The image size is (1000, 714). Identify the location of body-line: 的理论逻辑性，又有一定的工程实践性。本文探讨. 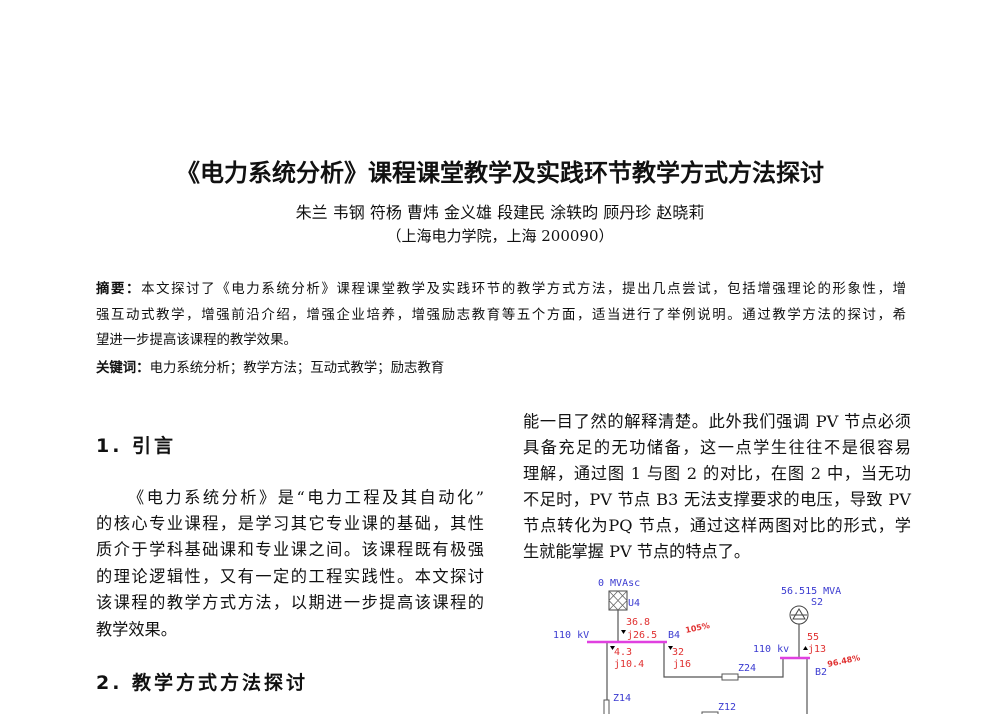
(290, 576).